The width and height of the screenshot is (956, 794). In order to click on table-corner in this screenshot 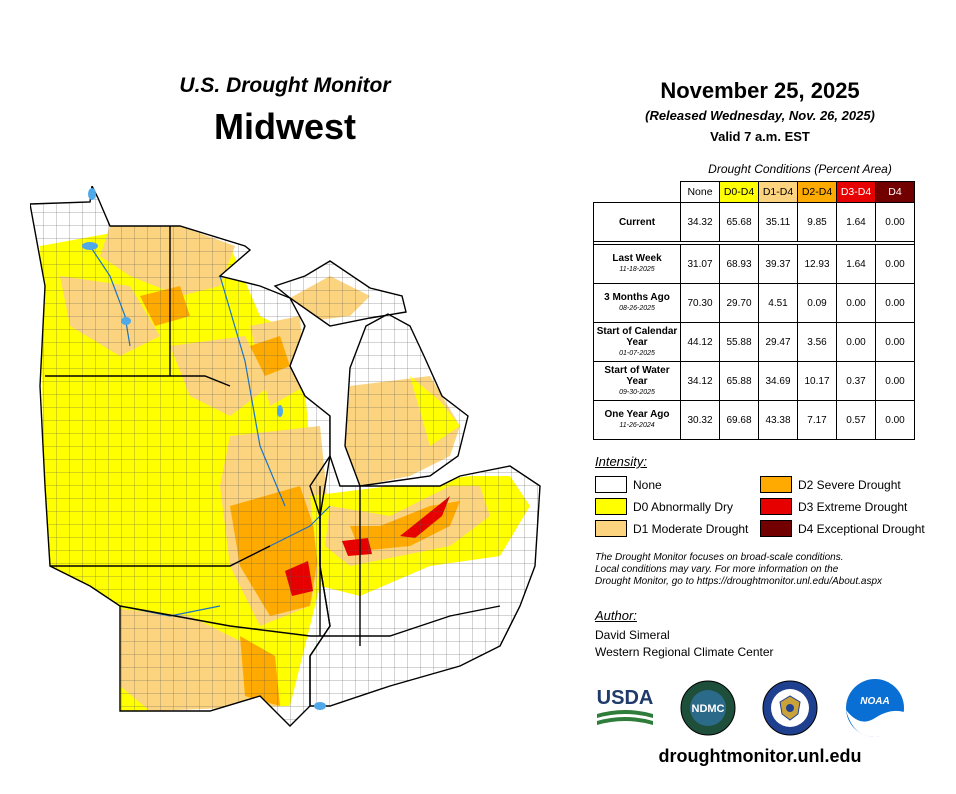, I will do `click(637, 192)`.